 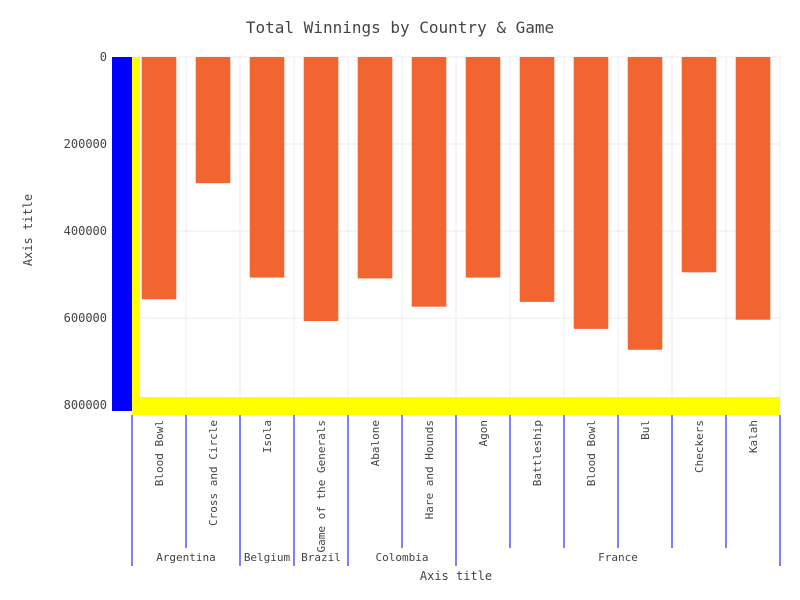 What do you see at coordinates (429, 469) in the screenshot?
I see `x-tick-label: Hare and Hounds` at bounding box center [429, 469].